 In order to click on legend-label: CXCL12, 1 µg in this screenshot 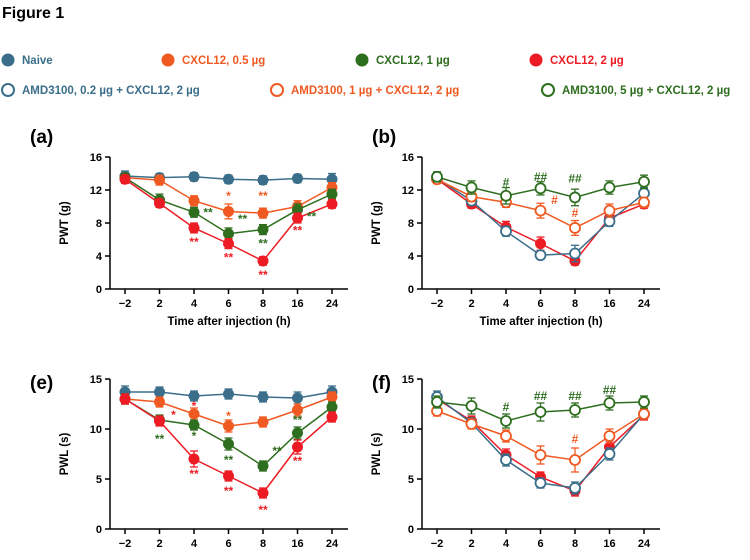, I will do `click(413, 61)`.